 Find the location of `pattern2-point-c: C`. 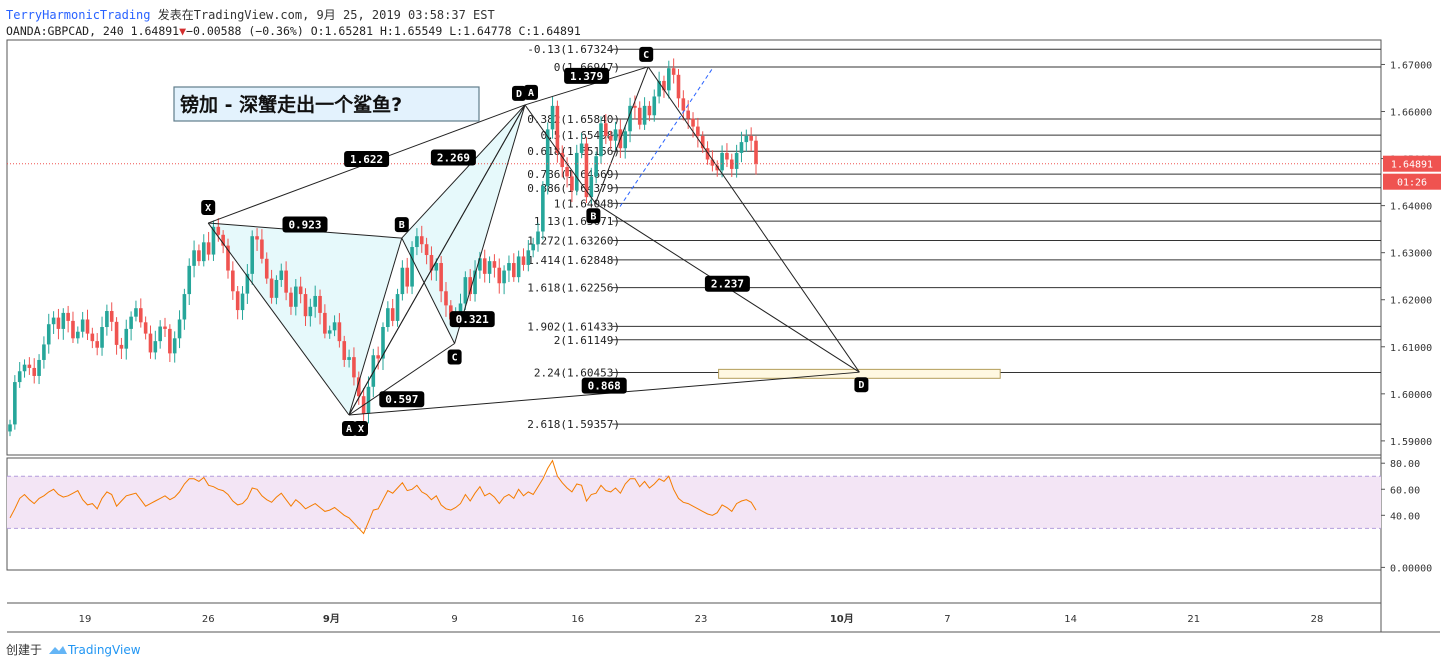

pattern2-point-c: C is located at coordinates (646, 55).